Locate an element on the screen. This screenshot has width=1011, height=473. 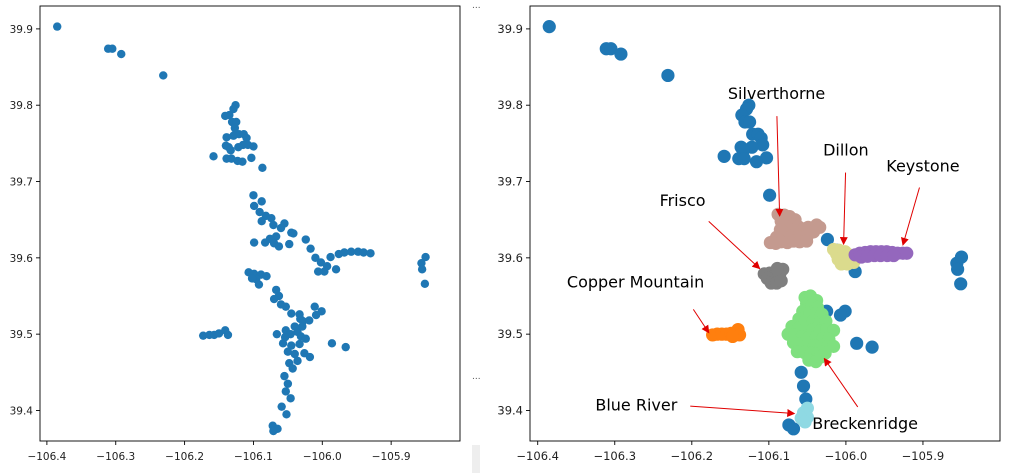
y-tick-label: 39.8 is located at coordinates (510, 105).